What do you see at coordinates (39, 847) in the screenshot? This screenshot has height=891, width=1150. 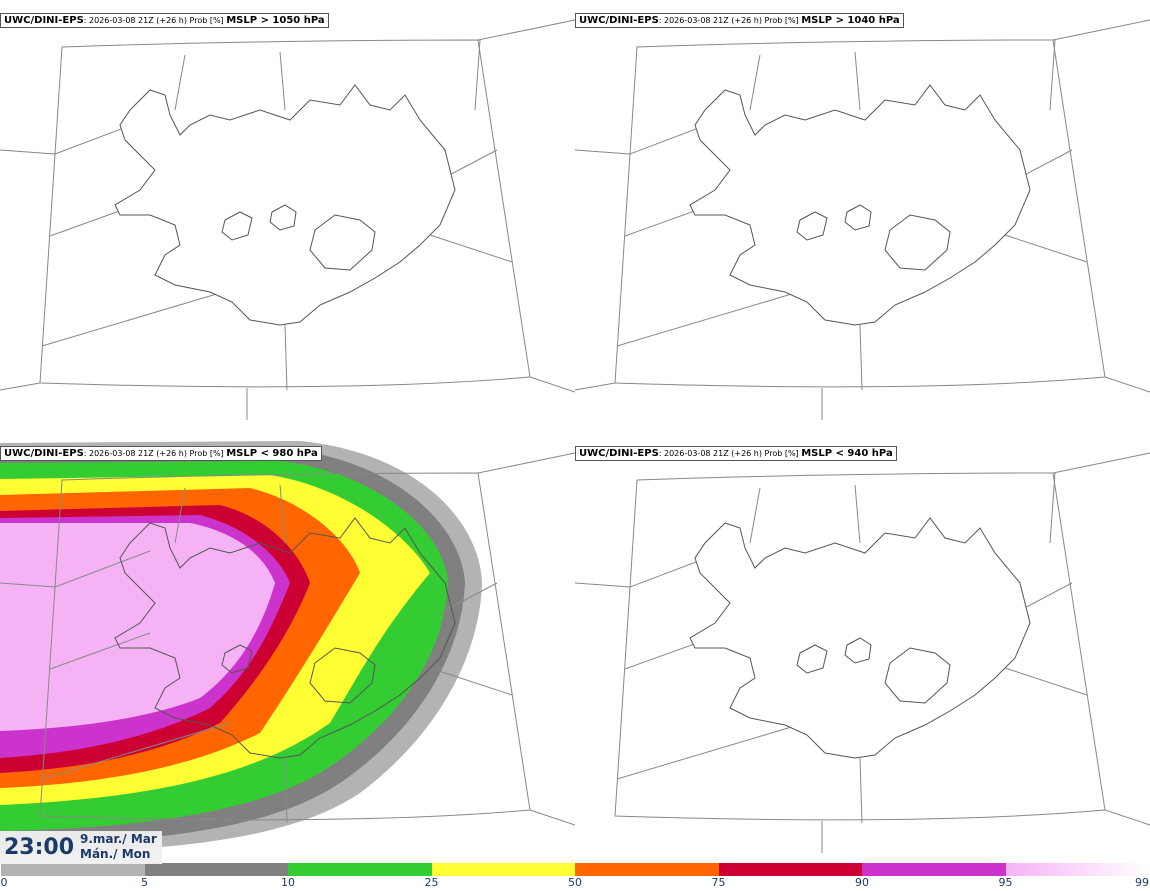 I see `valid-time-clock: 23:00` at bounding box center [39, 847].